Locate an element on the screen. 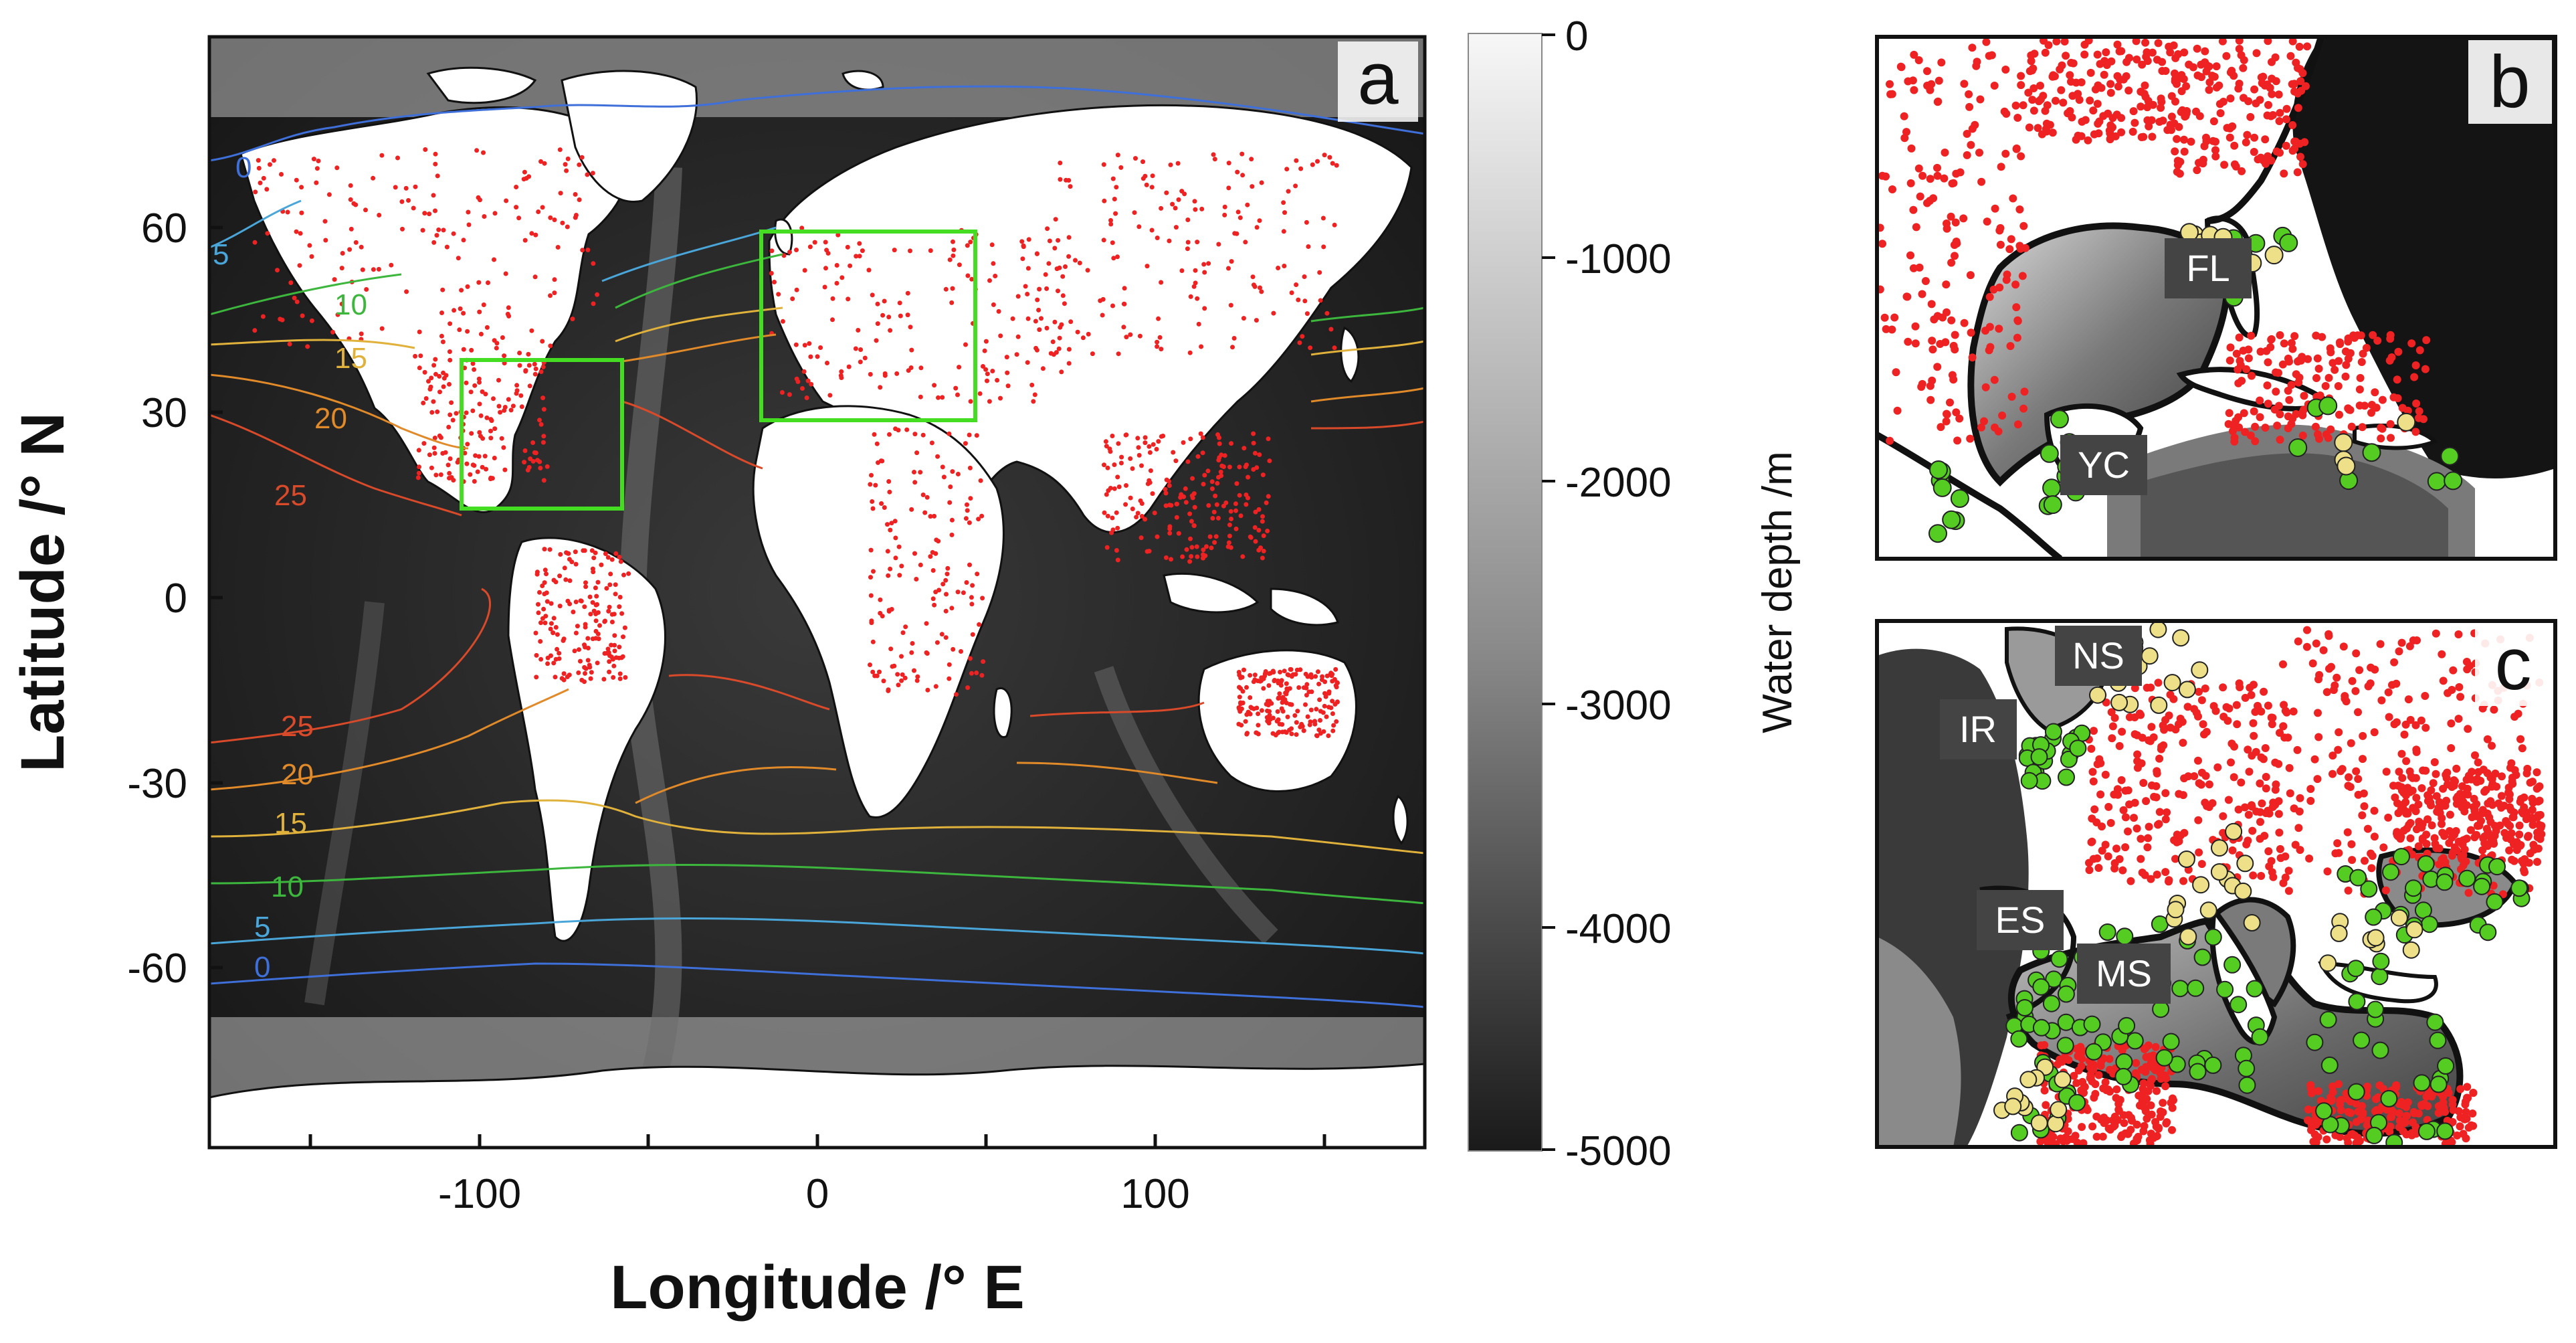 Image resolution: width=2576 pixels, height=1343 pixels. contour-line-25-north-b is located at coordinates (692, 435).